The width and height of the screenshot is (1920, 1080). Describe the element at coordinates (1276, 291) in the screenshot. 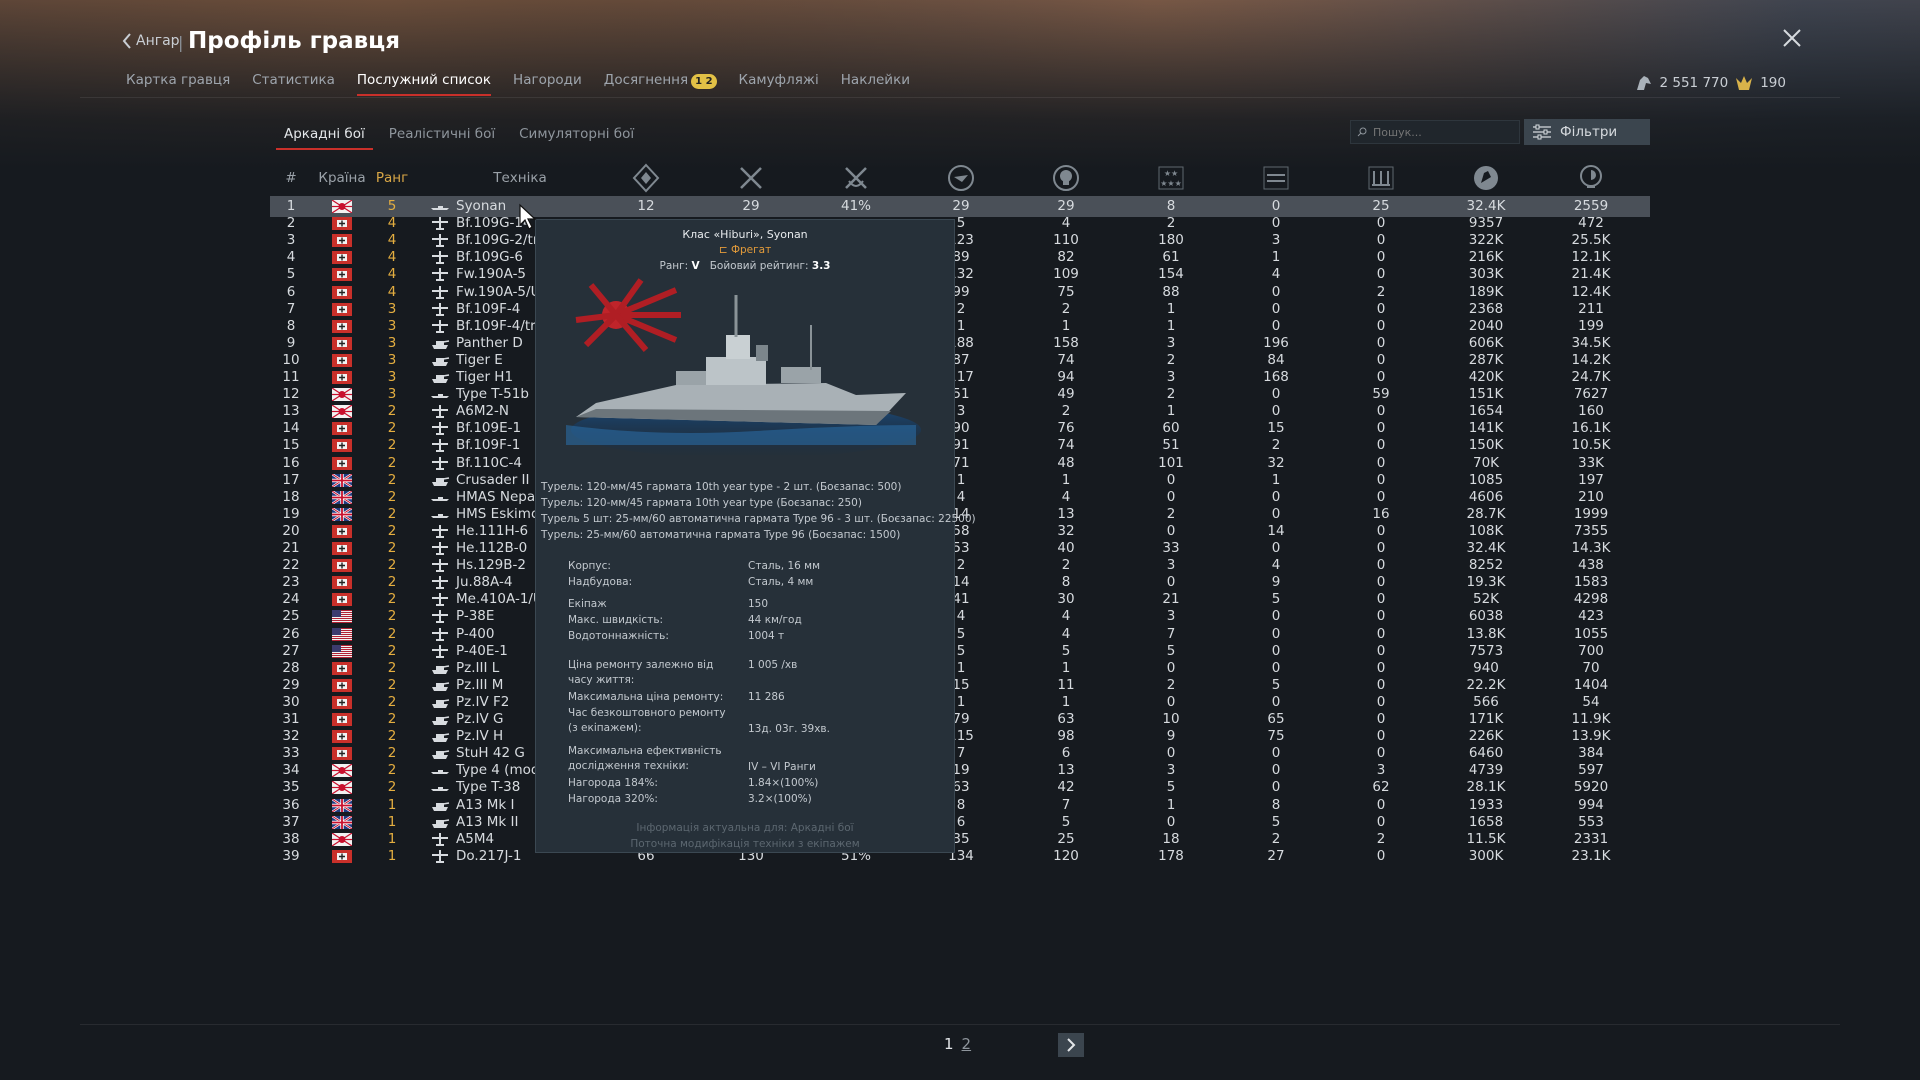

I see `row-ground-kills: 0` at that location.